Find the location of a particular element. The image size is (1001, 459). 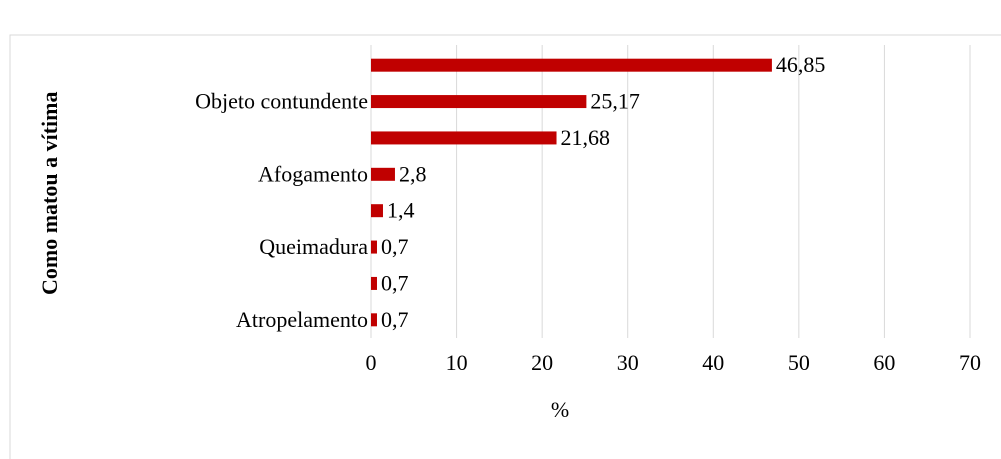

data-label: 46,85 is located at coordinates (801, 64).